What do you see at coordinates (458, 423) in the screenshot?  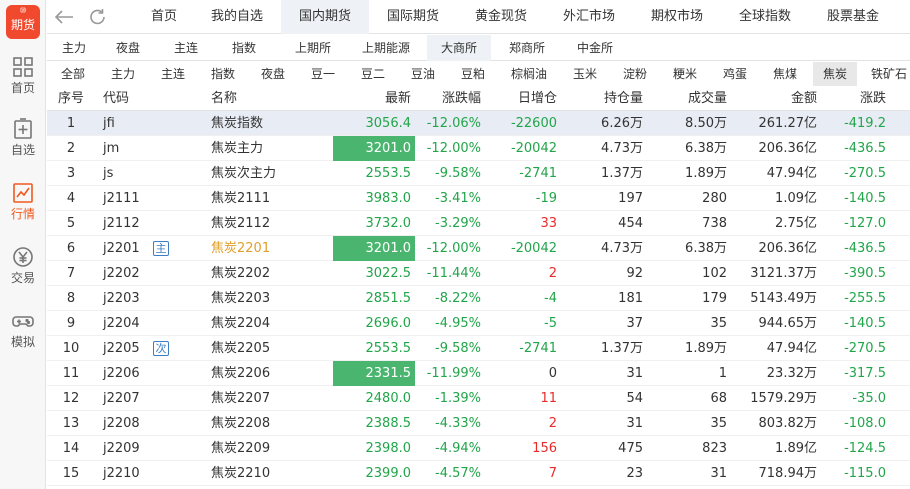 I see `row-change-pct: -4.33%` at bounding box center [458, 423].